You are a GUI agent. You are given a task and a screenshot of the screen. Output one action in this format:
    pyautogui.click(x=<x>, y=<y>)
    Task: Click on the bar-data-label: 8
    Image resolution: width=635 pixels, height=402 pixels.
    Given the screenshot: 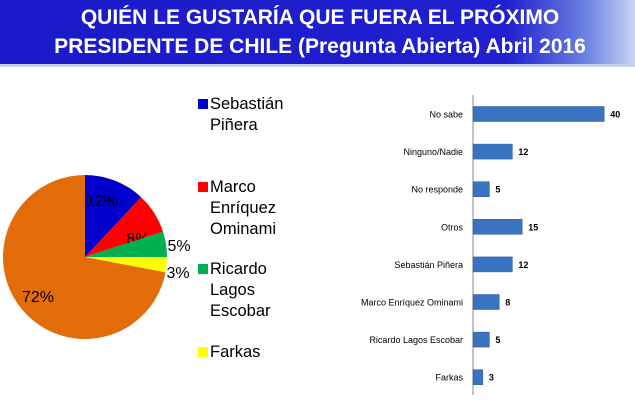 What is the action you would take?
    pyautogui.click(x=507, y=303)
    